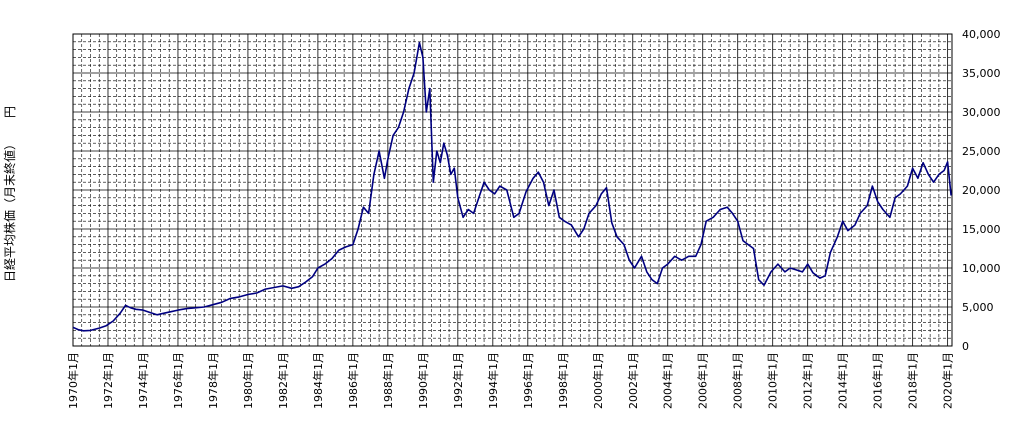 This screenshot has height=433, width=1030. Describe the element at coordinates (981, 112) in the screenshot. I see `y-tick-label: 30,000` at that location.